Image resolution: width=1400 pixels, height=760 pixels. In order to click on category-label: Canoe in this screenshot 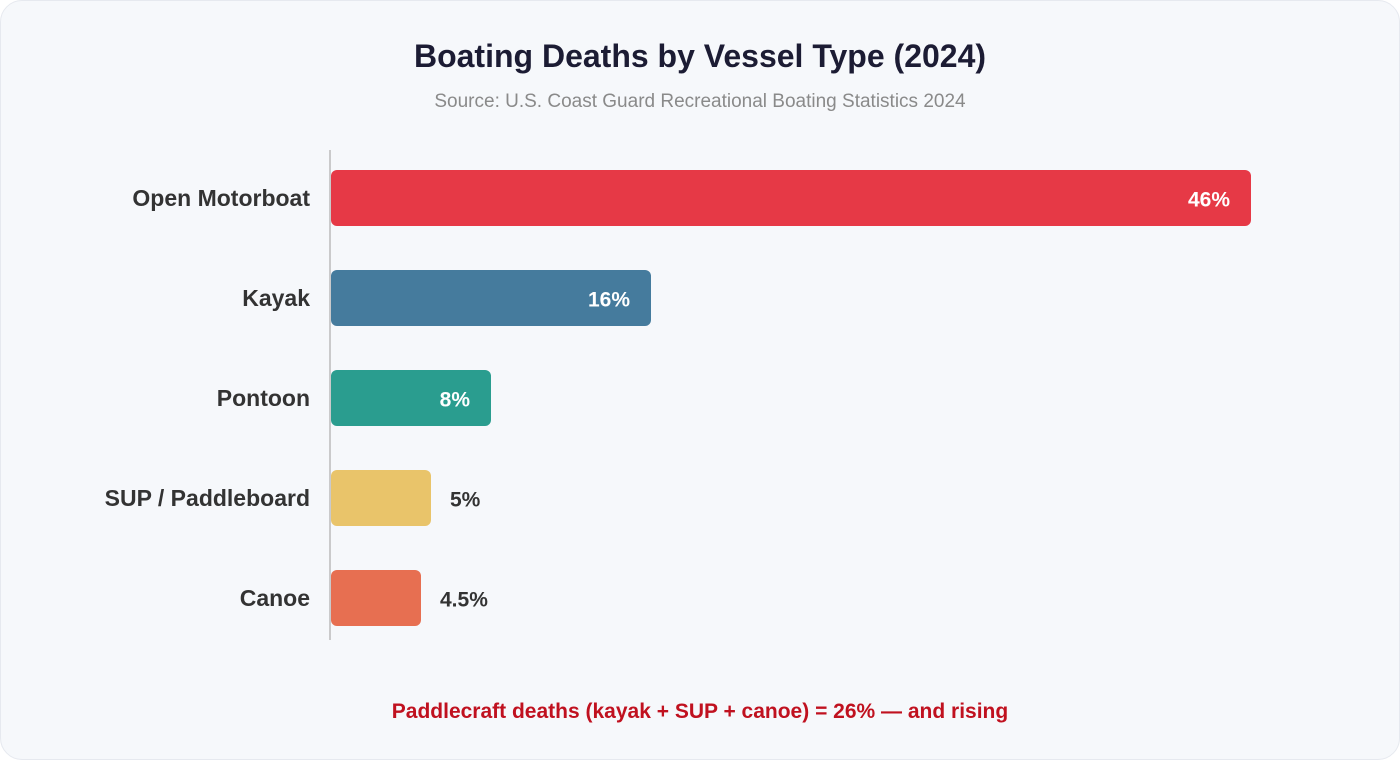, I will do `click(275, 598)`.